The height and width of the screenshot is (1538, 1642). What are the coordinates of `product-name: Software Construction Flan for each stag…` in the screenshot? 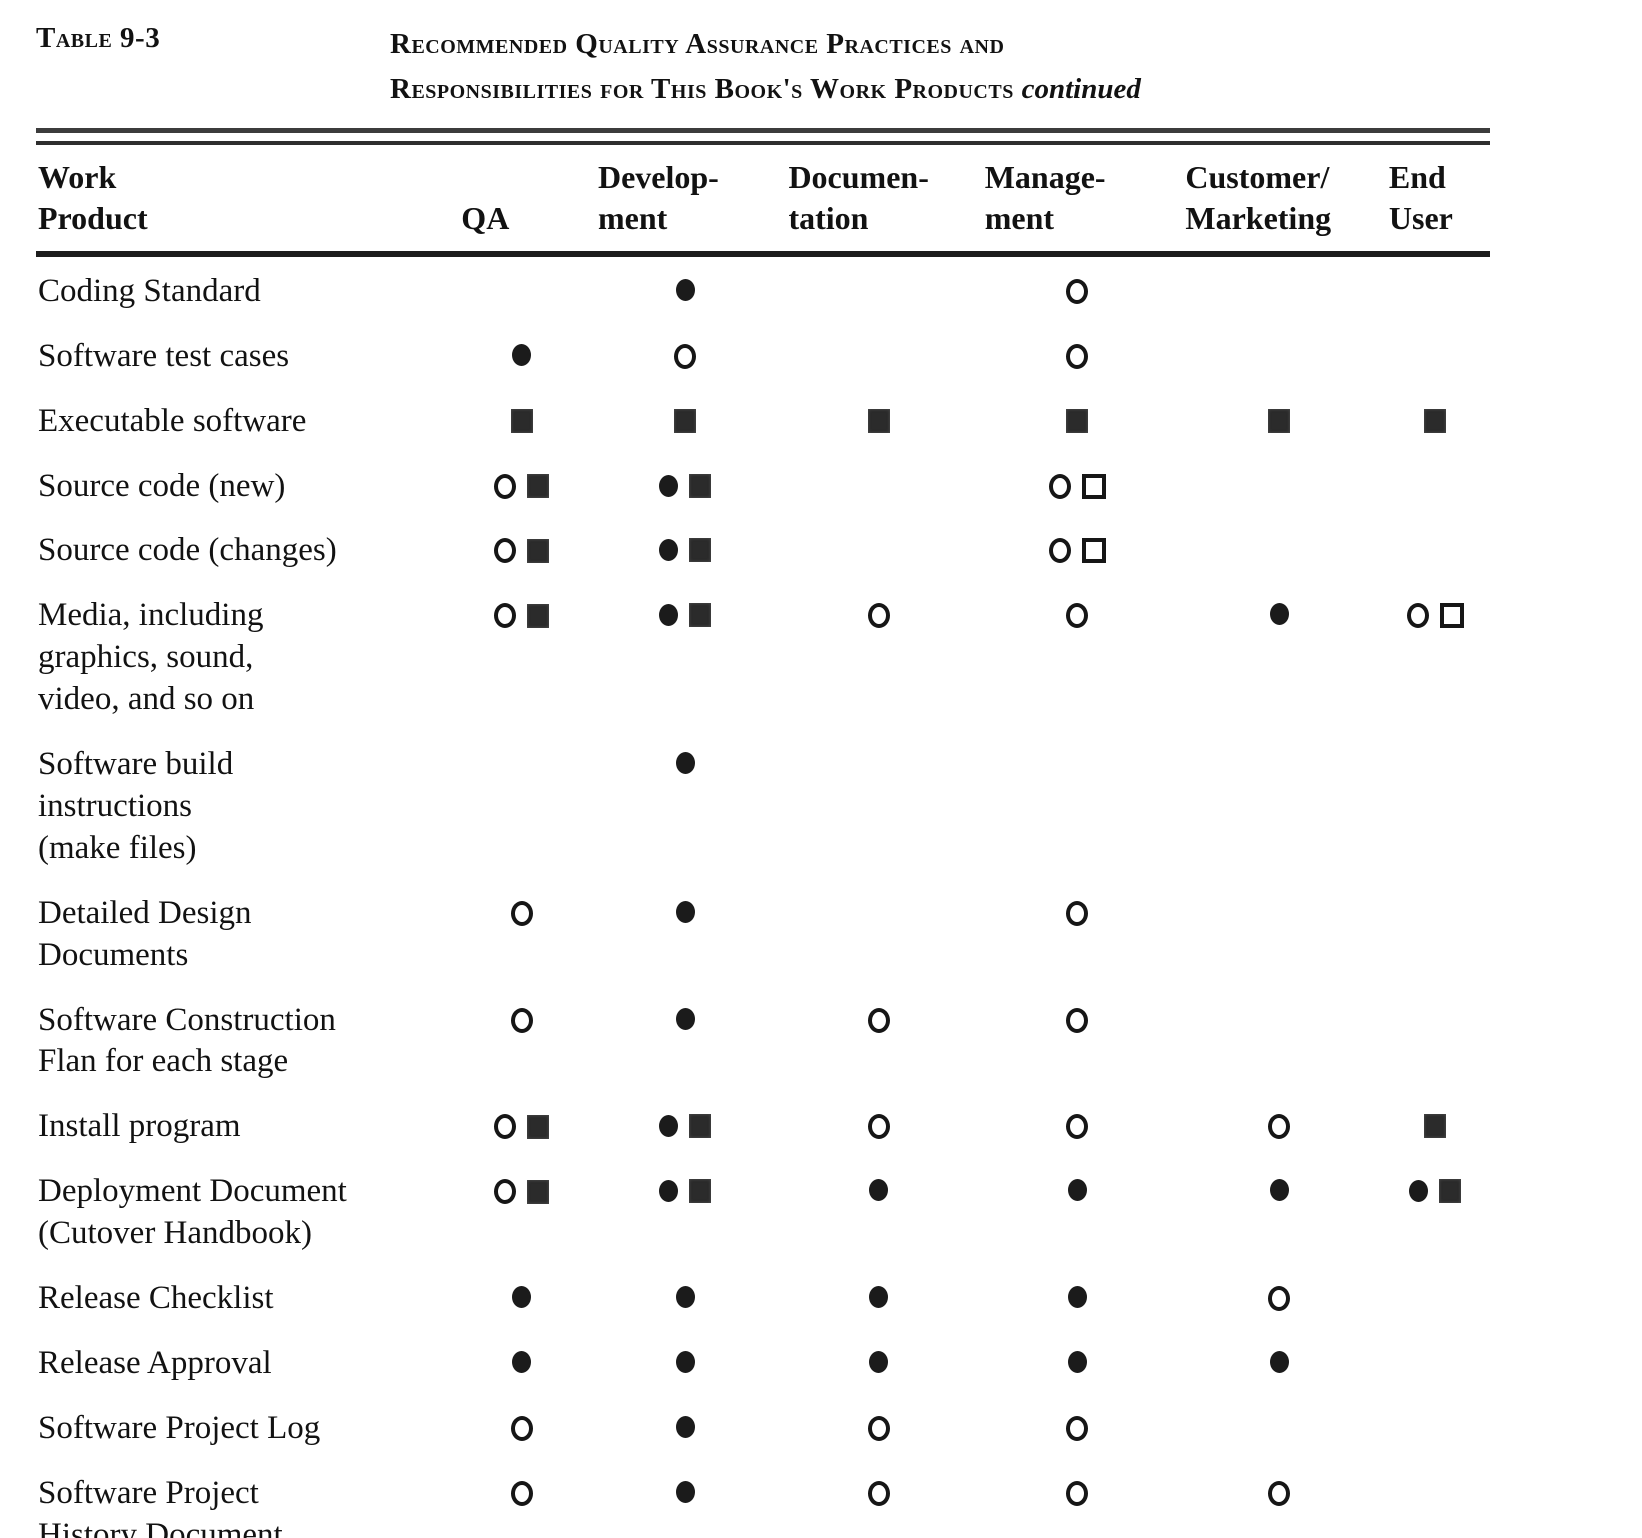 It's located at (187, 1040).